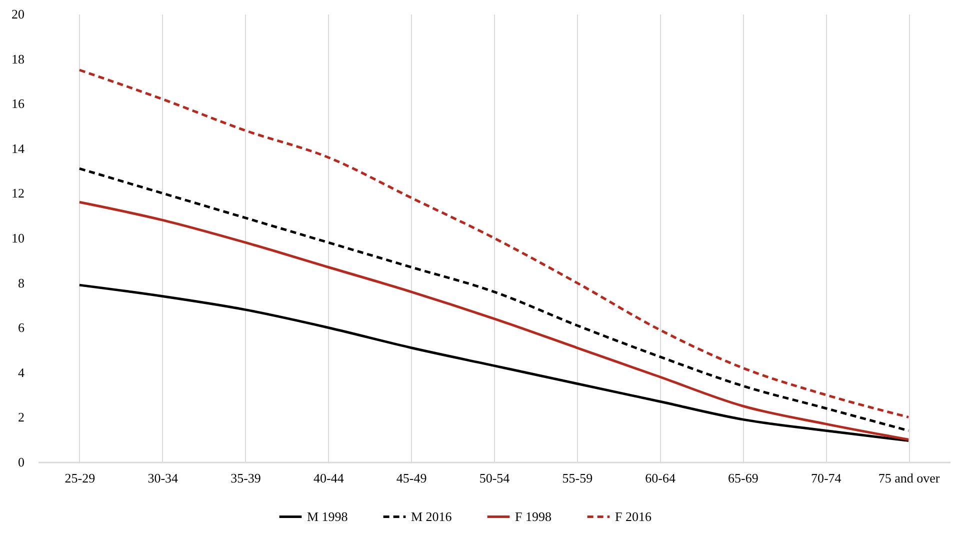  I want to click on x-tick-label: 40-44, so click(329, 478).